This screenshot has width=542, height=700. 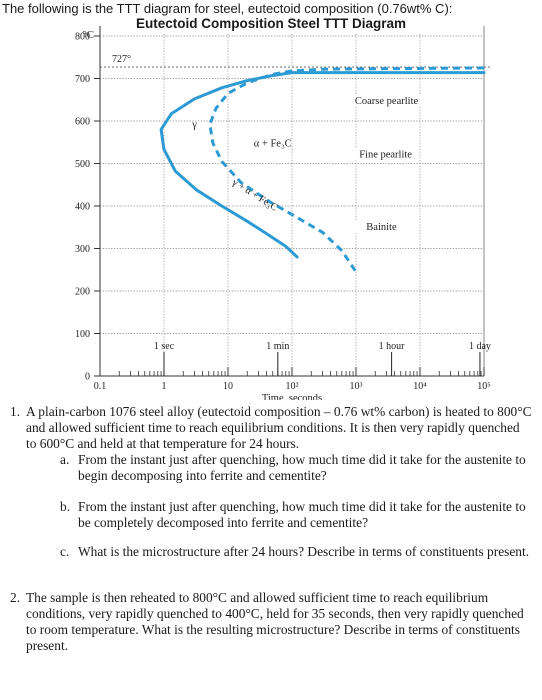 What do you see at coordinates (82, 79) in the screenshot?
I see `y-tick-label: 700` at bounding box center [82, 79].